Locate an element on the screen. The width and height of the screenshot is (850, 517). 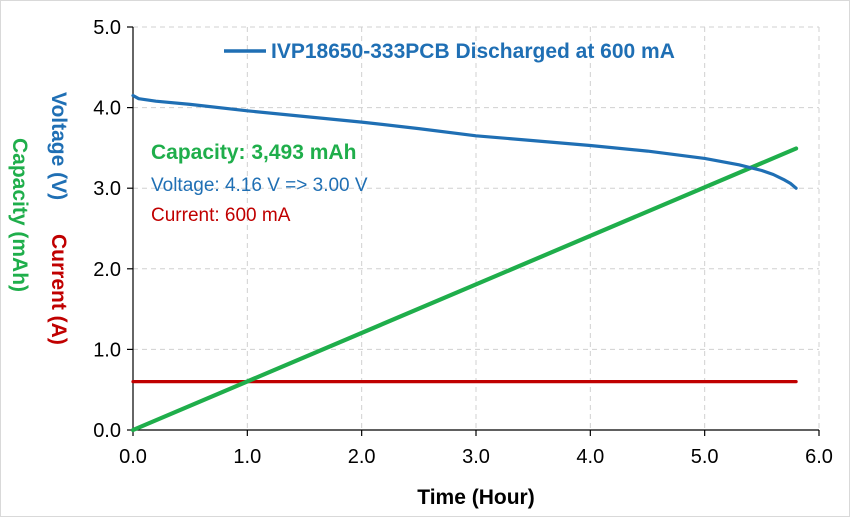
annotation-capacity: Capacity: 3,493 mAh is located at coordinates (253, 152).